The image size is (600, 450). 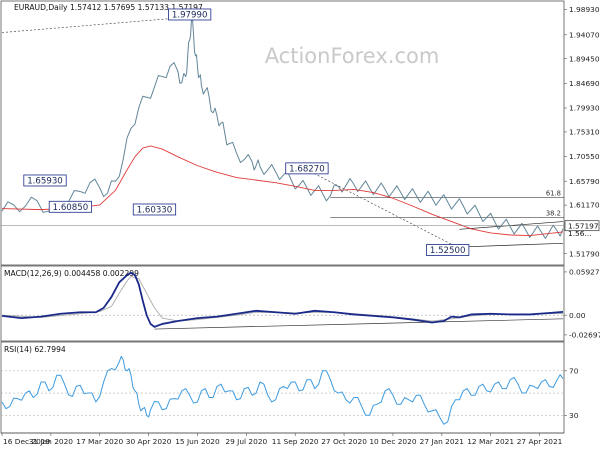 What do you see at coordinates (27, 441) in the screenshot?
I see `x-tick-label: 16 Dec 2019` at bounding box center [27, 441].